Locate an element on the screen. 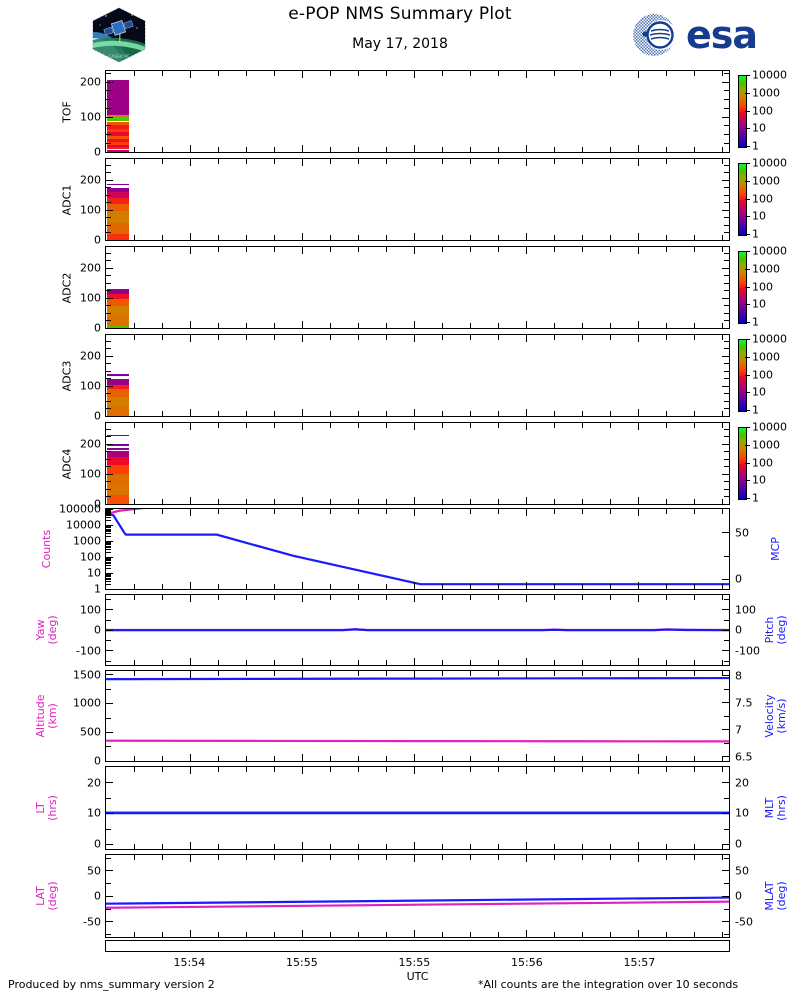 This screenshot has width=800, height=1000. xaxis-tick-label: 15:54 is located at coordinates (189, 962).